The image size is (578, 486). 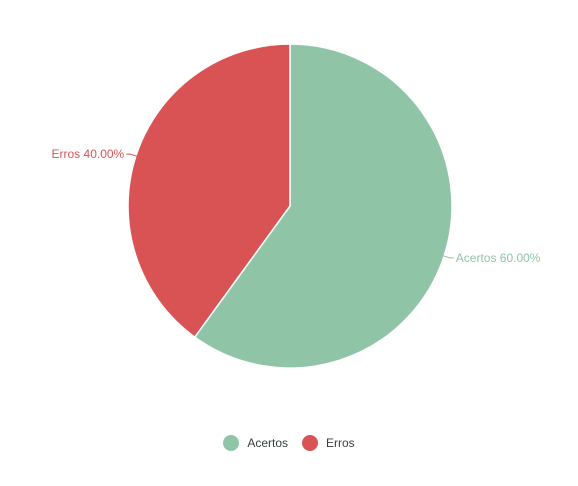 I want to click on chart-legend: Acertos Erros, so click(x=289, y=443).